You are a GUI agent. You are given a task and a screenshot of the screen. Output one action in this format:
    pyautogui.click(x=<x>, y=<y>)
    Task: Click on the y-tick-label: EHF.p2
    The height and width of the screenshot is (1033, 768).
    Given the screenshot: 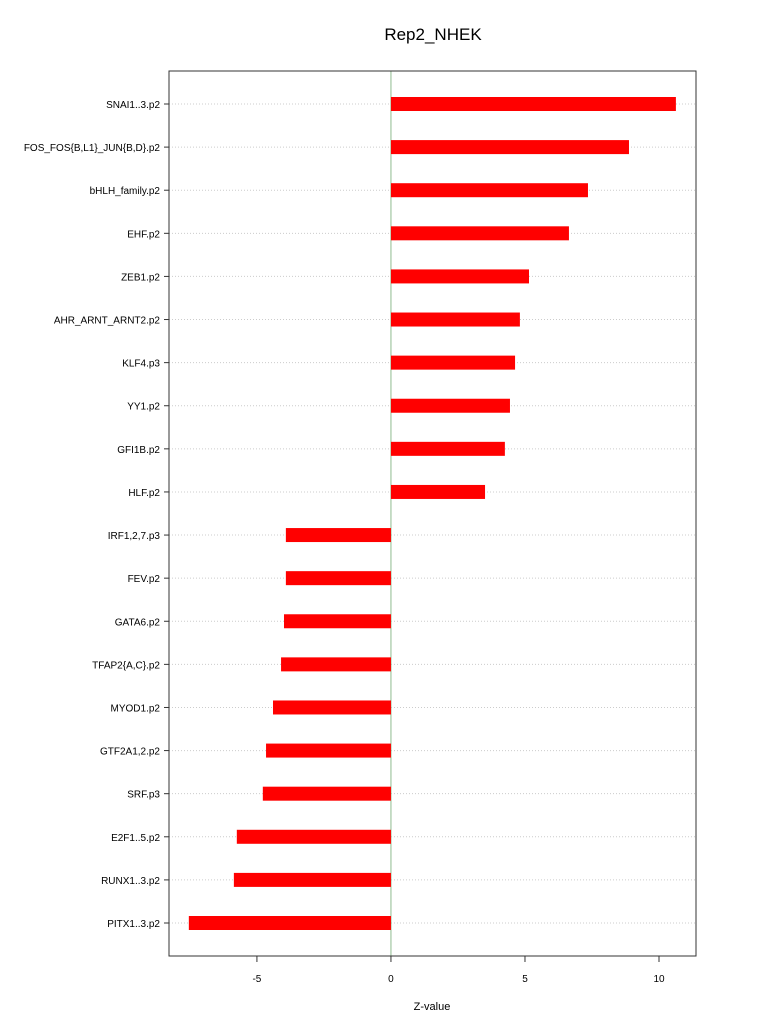 What is the action you would take?
    pyautogui.click(x=143, y=234)
    